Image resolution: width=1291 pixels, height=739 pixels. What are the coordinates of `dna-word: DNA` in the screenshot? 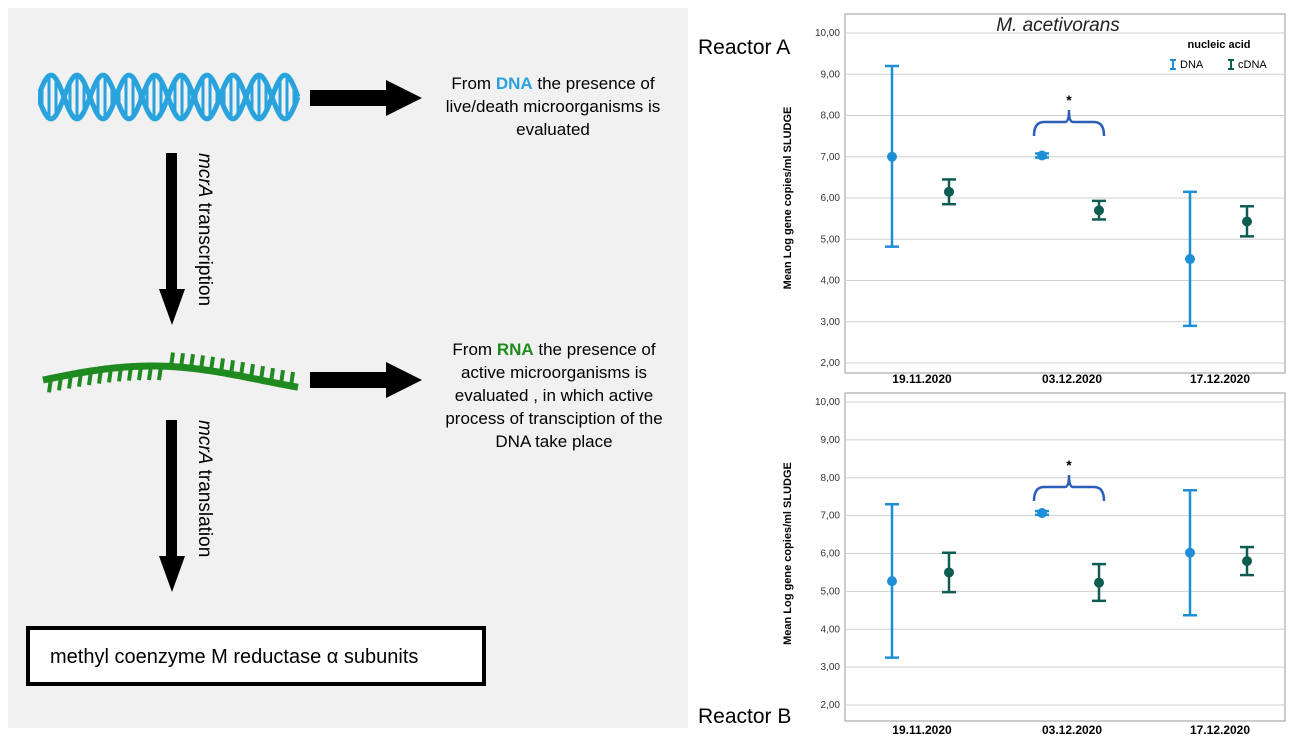 It's located at (514, 83).